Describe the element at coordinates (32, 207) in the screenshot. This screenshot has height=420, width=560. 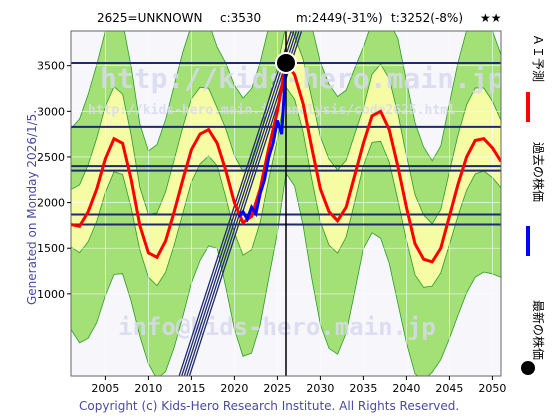
I see `generated-date-note: Generated on Monday 2026/1/5.` at that location.